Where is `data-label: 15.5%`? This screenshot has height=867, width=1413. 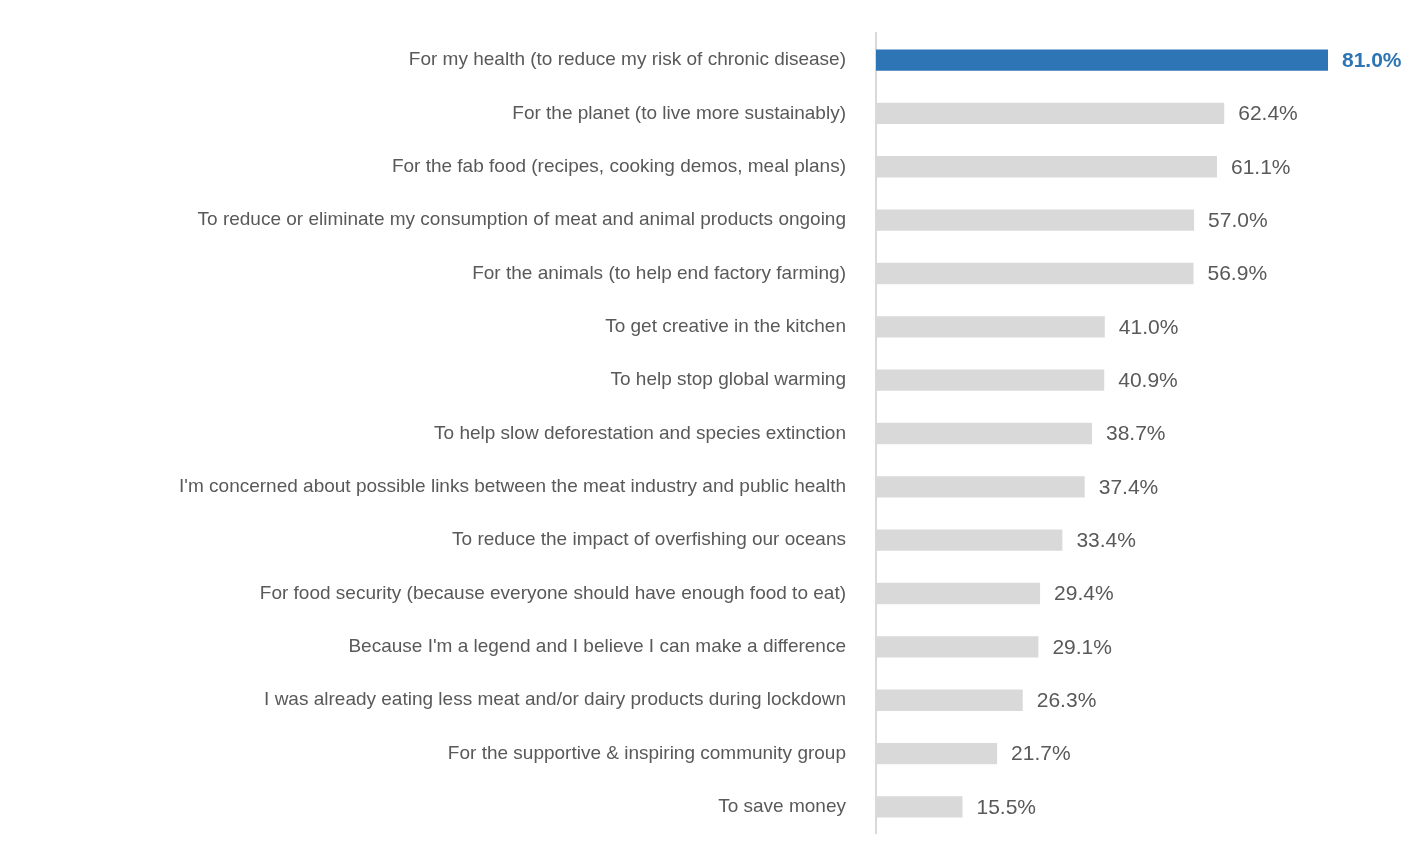
data-label: 15.5% is located at coordinates (1006, 806).